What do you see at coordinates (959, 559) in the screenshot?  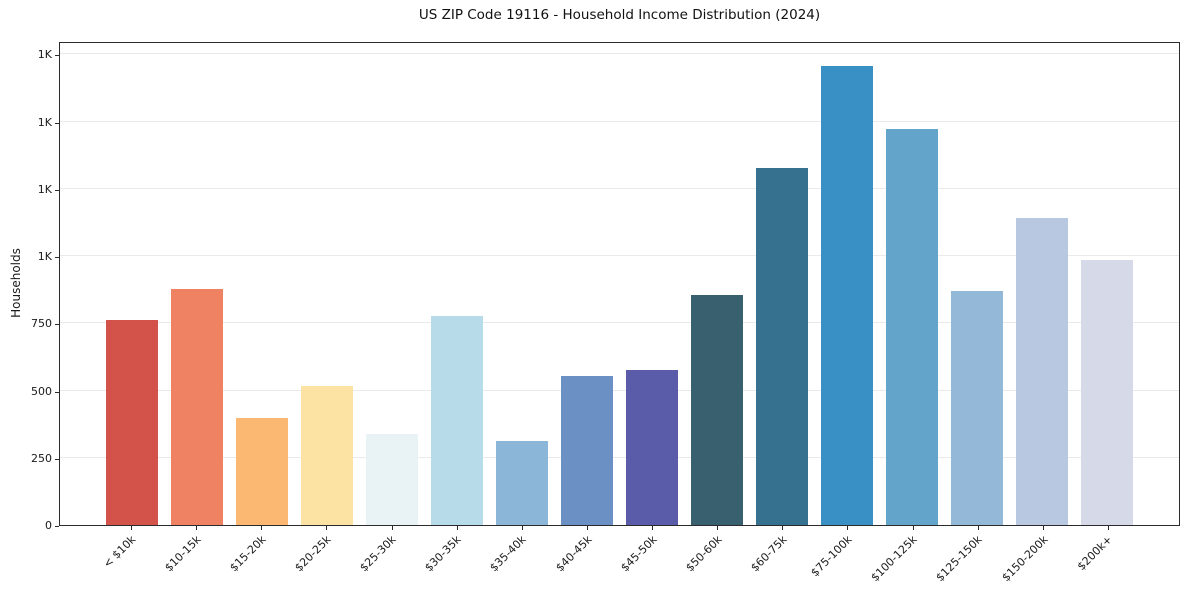 I see `x-tick-label: $125-150k` at bounding box center [959, 559].